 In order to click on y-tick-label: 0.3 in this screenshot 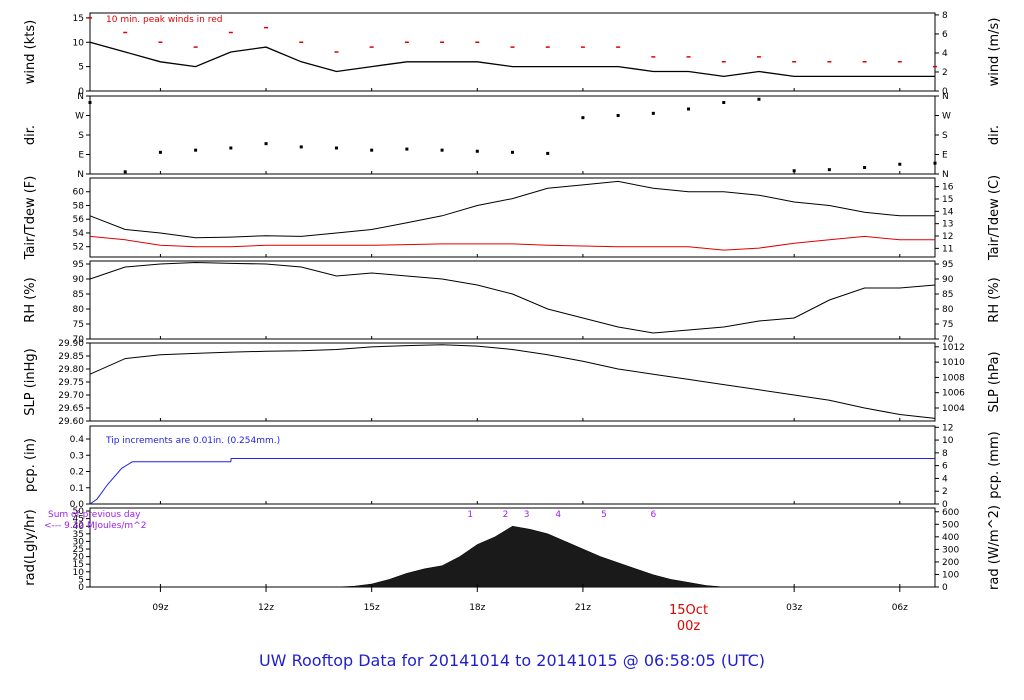, I will do `click(77, 456)`.